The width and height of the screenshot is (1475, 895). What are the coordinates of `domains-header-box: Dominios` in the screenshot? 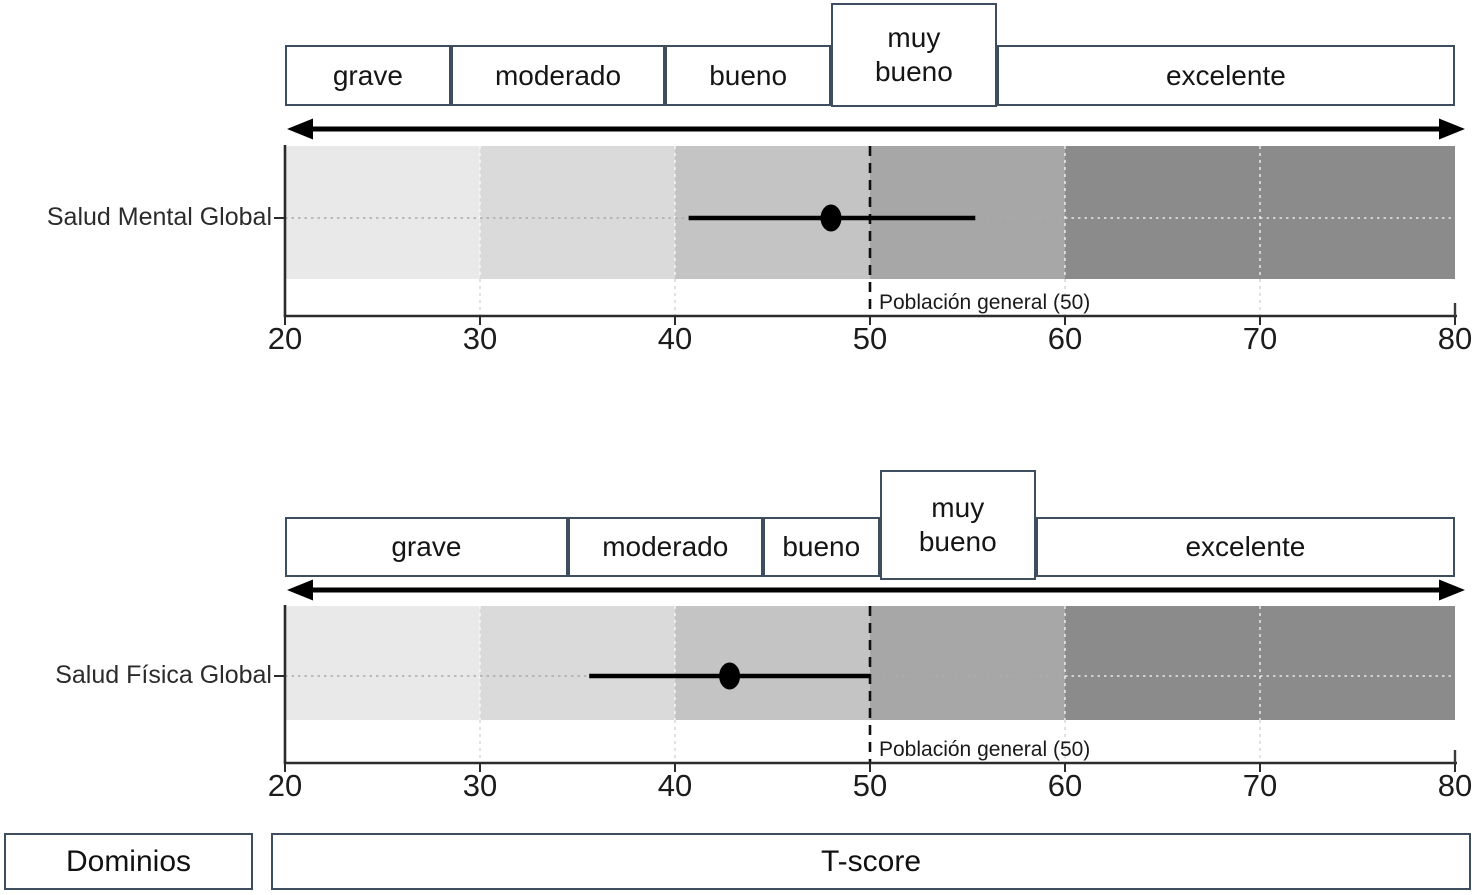 It's located at (128, 861).